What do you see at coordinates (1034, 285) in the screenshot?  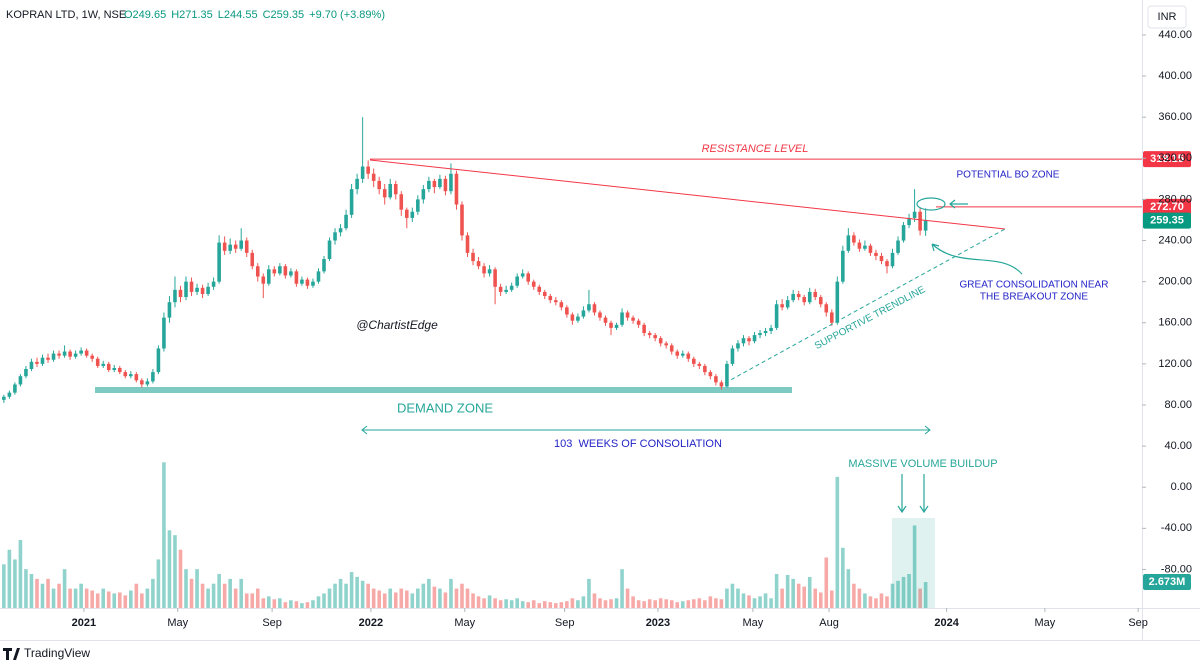 I see `consolidation-label: GREAT CONSOLIDATION NEAR` at bounding box center [1034, 285].